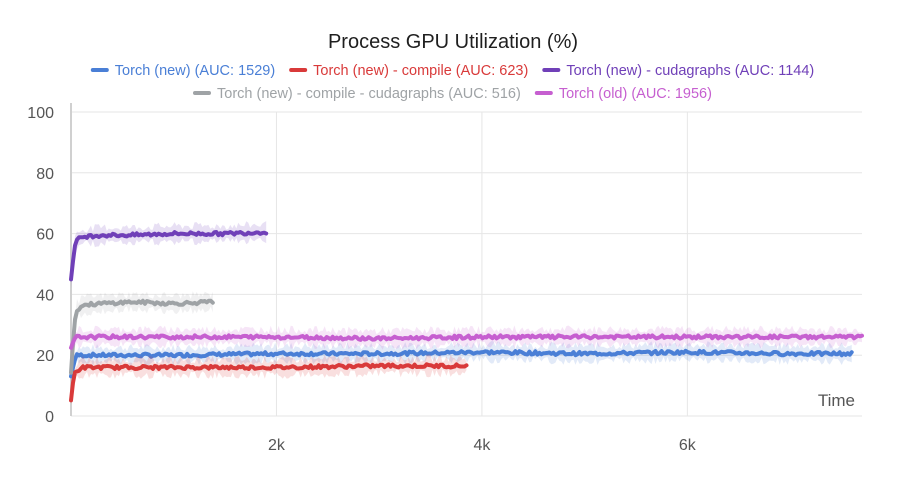 This screenshot has height=477, width=907. What do you see at coordinates (688, 445) in the screenshot?
I see `x-tick-label: 6k` at bounding box center [688, 445].